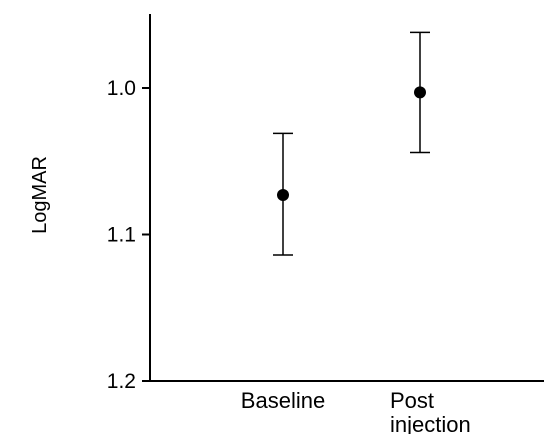 The width and height of the screenshot is (548, 434). What do you see at coordinates (121, 235) in the screenshot?
I see `y-tick-label: 1.1` at bounding box center [121, 235].